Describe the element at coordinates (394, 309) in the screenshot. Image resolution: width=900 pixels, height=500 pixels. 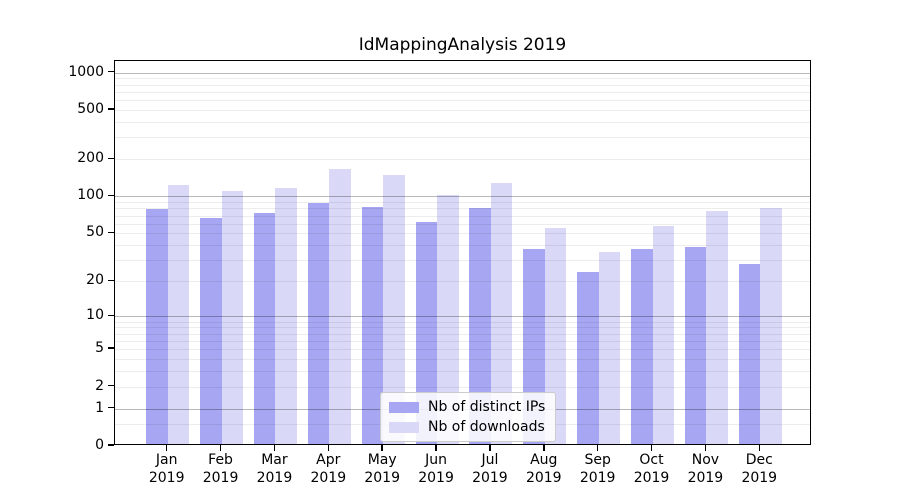
I see `bar-downloads-may` at that location.